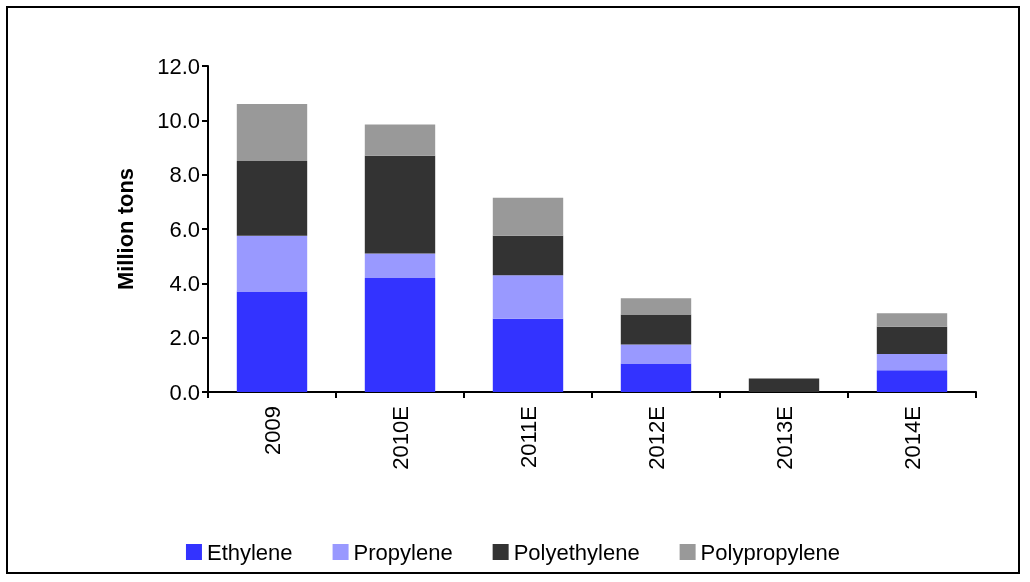 This screenshot has height=582, width=1030. What do you see at coordinates (249, 552) in the screenshot?
I see `legend-label: Ethylene` at bounding box center [249, 552].